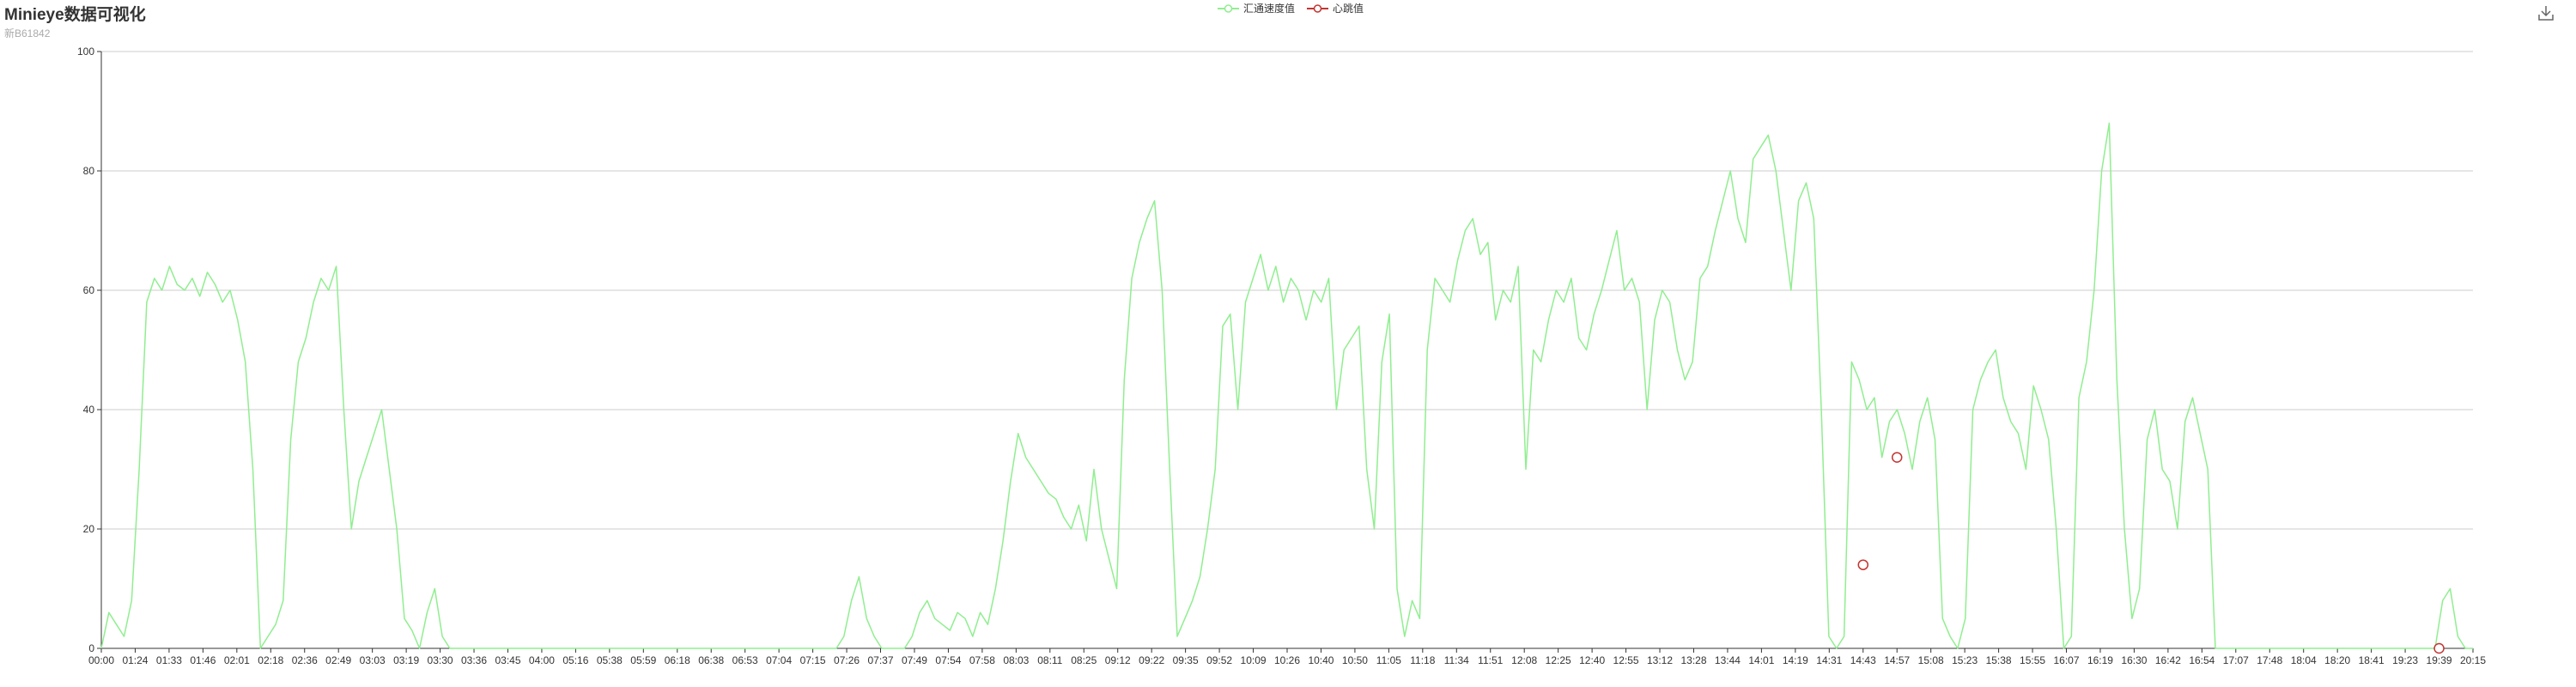 This screenshot has height=687, width=2576. I want to click on x-tick-label: 05:59, so click(643, 660).